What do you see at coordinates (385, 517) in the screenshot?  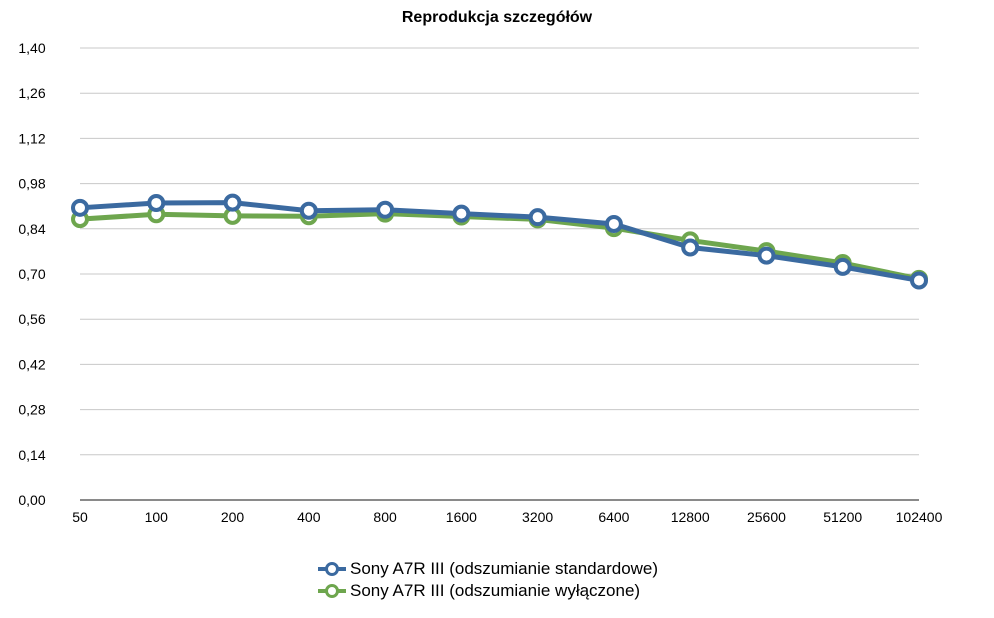 I see `x-tick-label: 800` at bounding box center [385, 517].